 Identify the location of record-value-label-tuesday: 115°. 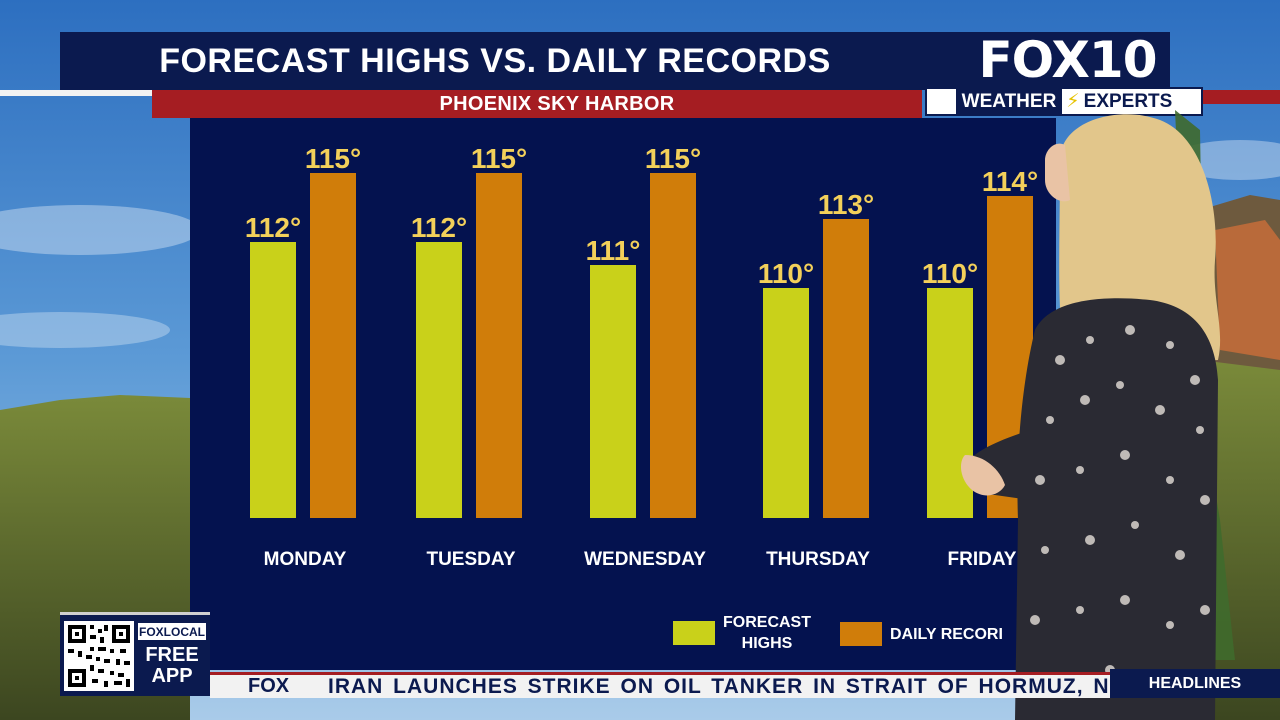
(499, 158).